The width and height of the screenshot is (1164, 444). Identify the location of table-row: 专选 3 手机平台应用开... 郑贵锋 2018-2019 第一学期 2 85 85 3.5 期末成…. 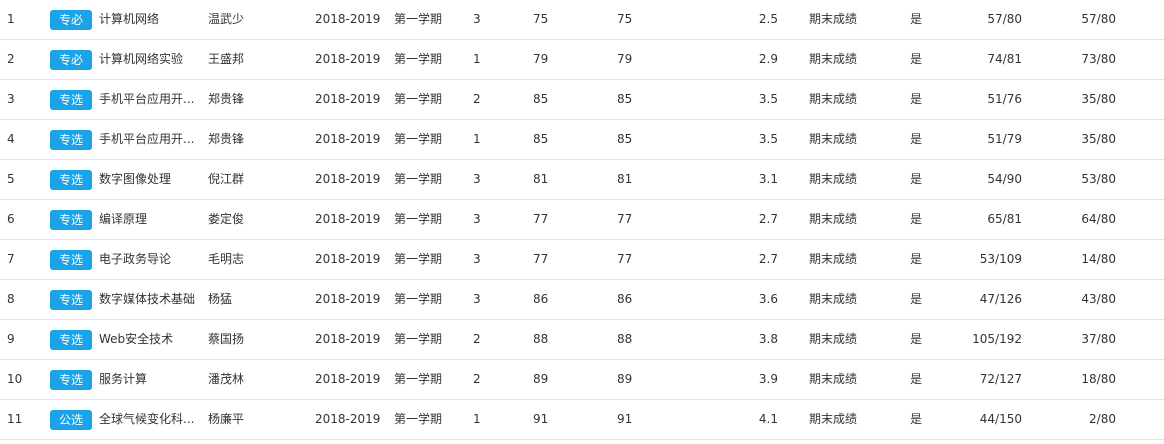
(582, 100).